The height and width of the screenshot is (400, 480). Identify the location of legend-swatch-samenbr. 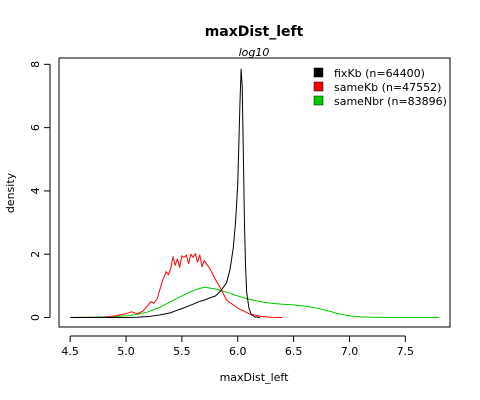
(318, 100).